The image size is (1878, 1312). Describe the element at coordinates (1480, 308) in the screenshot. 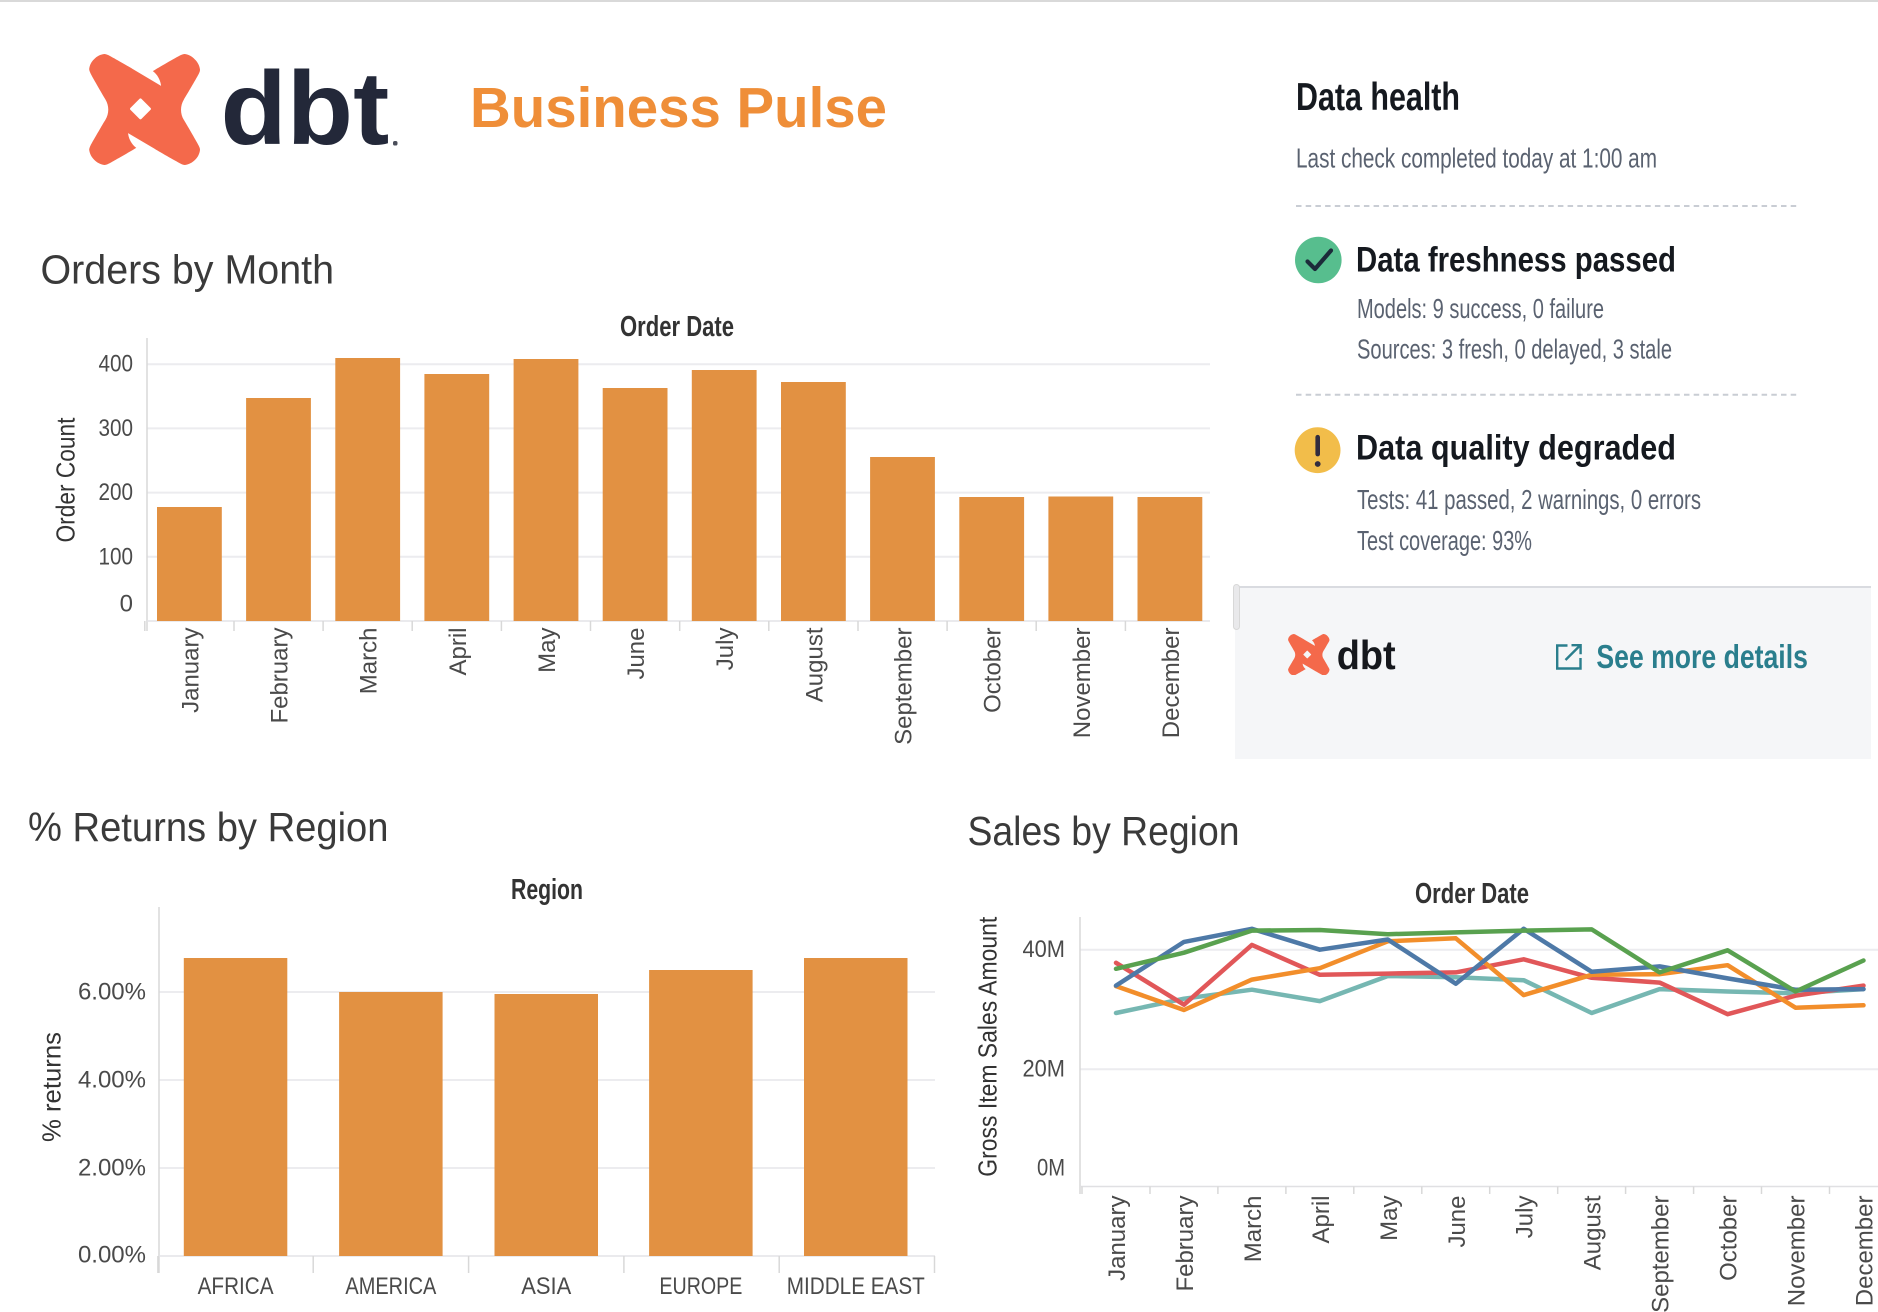

I see `svg-text: Models: 9 success, 0 failure` at that location.